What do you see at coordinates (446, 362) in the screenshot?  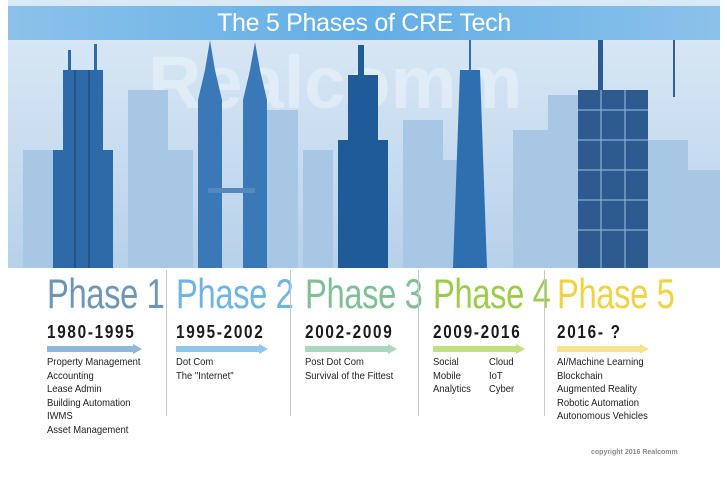 I see `list-item: Social` at bounding box center [446, 362].